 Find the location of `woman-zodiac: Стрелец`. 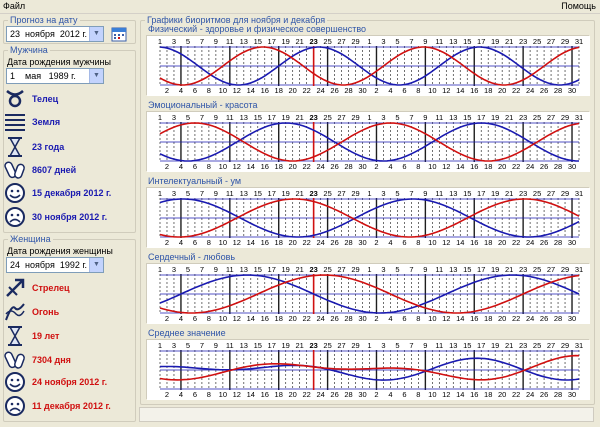

woman-zodiac: Стрелец is located at coordinates (51, 288).